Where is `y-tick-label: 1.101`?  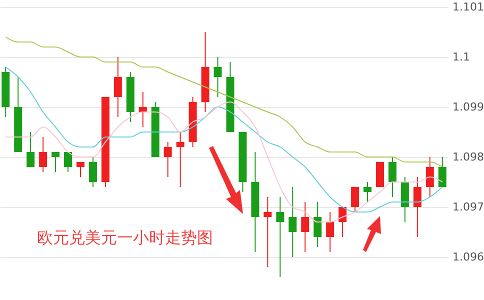 y-tick-label: 1.101 is located at coordinates (468, 7).